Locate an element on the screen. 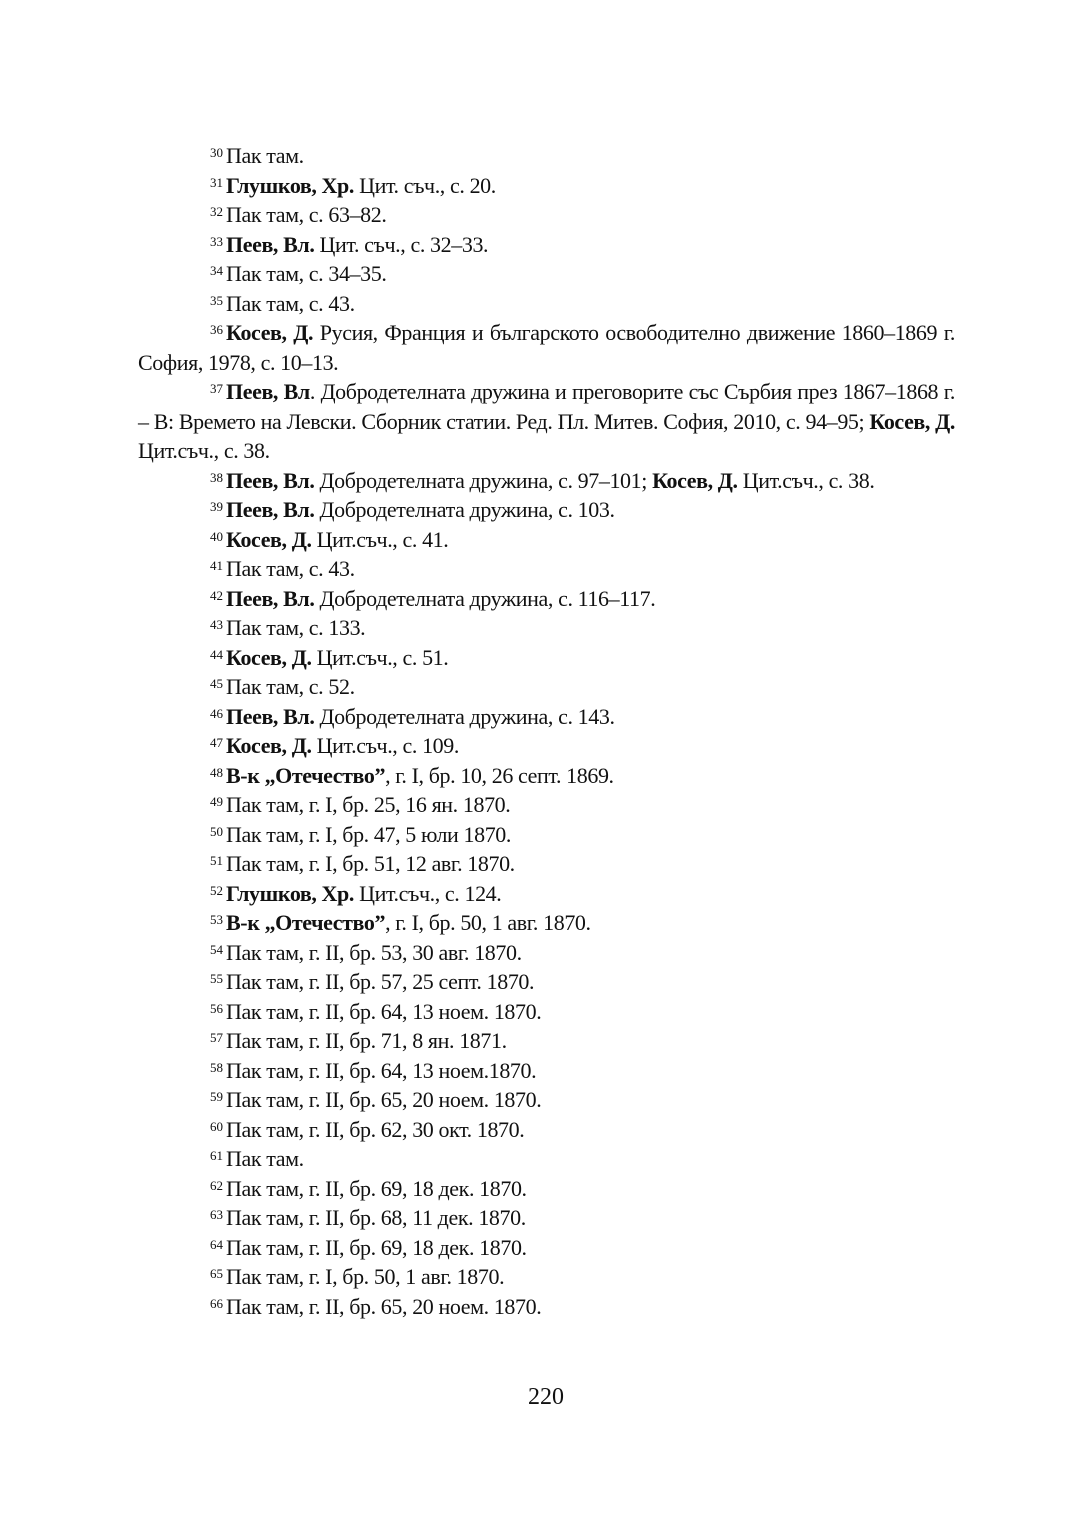 Image resolution: width=1080 pixels, height=1530 pixels. footnote-text: Добродетелната дружина, с. 97–101; is located at coordinates (483, 480).